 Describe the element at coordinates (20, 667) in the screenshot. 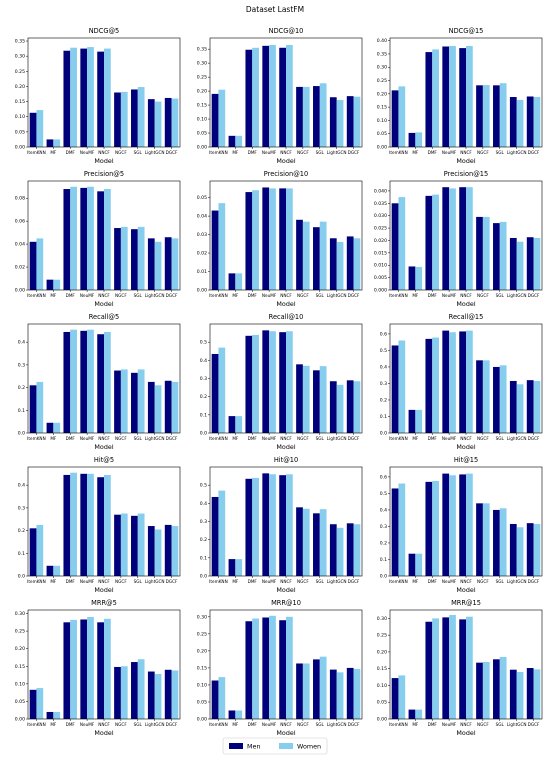

I see `y-tick-label: 0.15` at that location.